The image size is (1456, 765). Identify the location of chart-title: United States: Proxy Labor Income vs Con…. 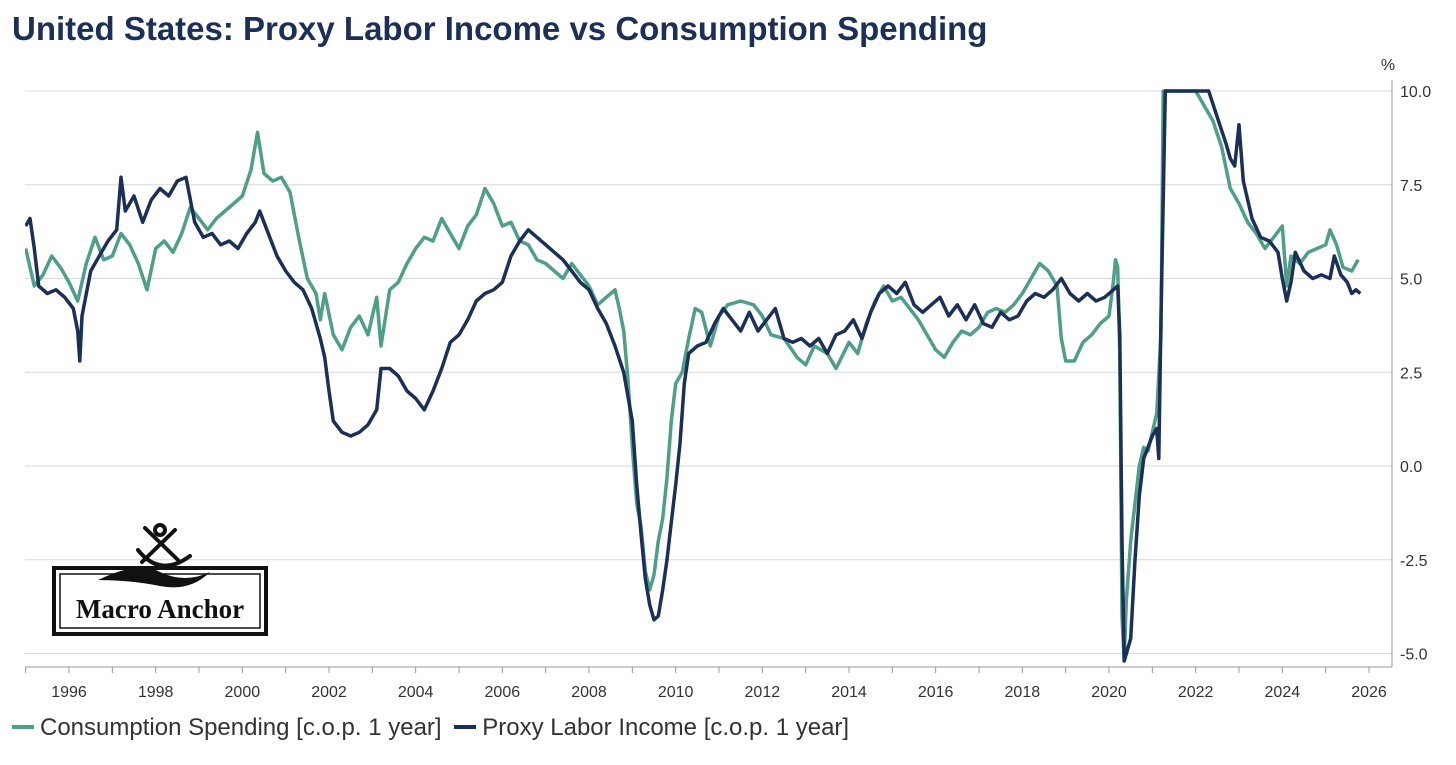
(500, 28).